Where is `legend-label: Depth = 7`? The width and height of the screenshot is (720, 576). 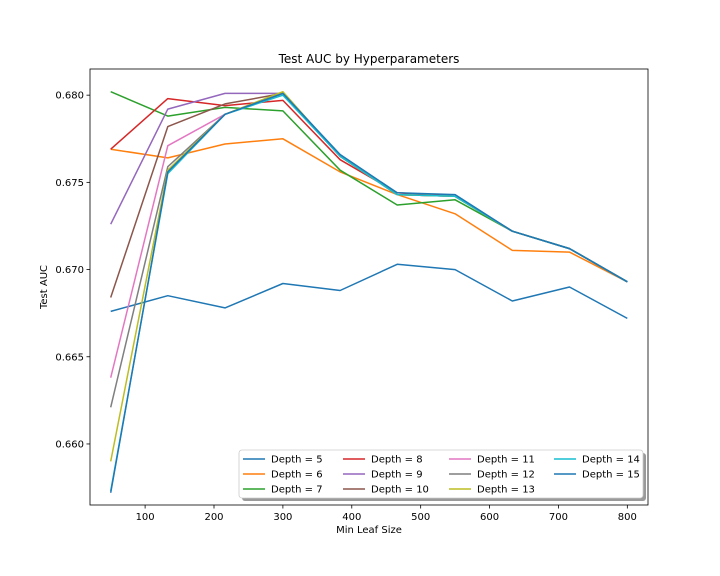 legend-label: Depth = 7 is located at coordinates (297, 490).